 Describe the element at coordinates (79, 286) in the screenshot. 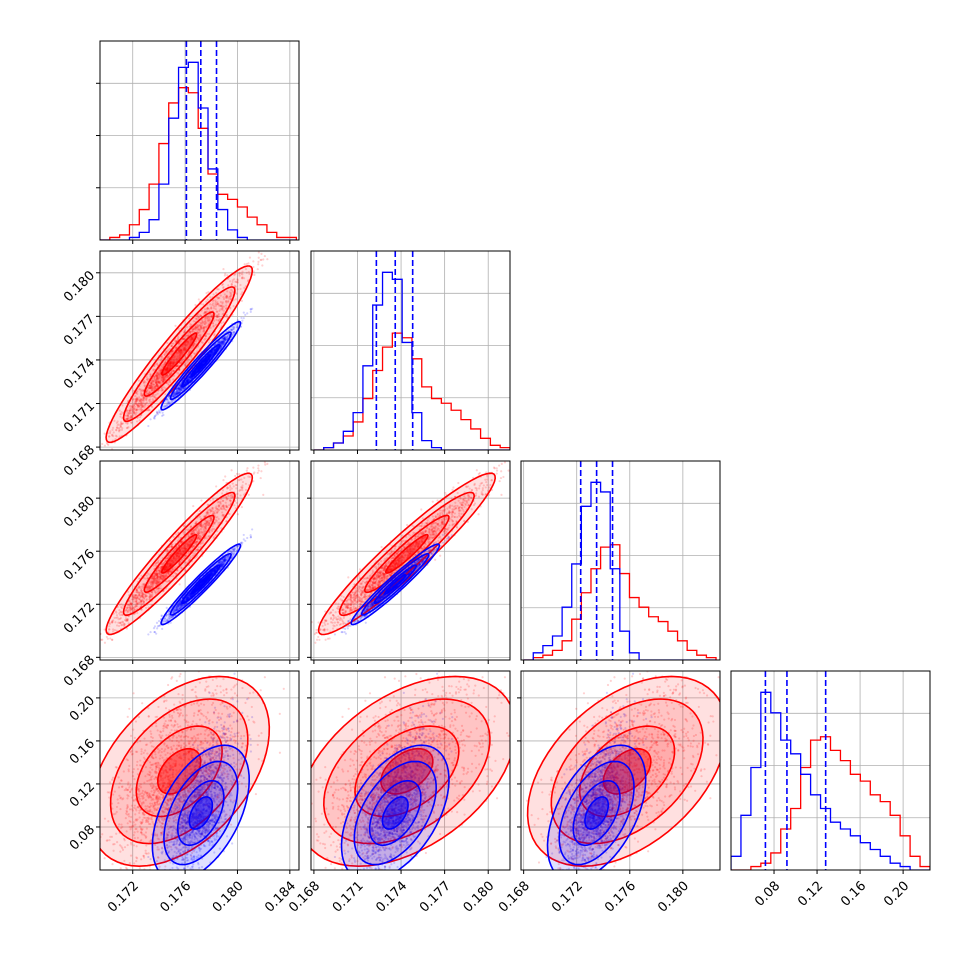

I see `y-tick-label: 0.180` at that location.